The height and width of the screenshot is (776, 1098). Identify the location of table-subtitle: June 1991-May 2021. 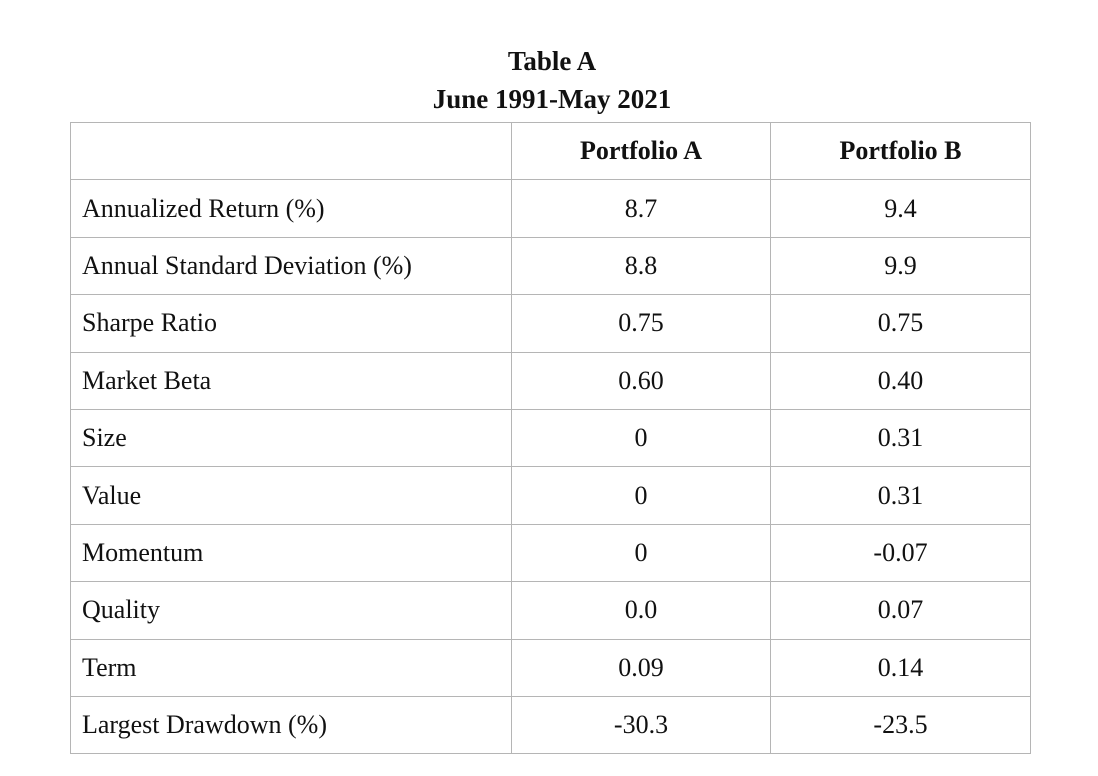
(552, 99).